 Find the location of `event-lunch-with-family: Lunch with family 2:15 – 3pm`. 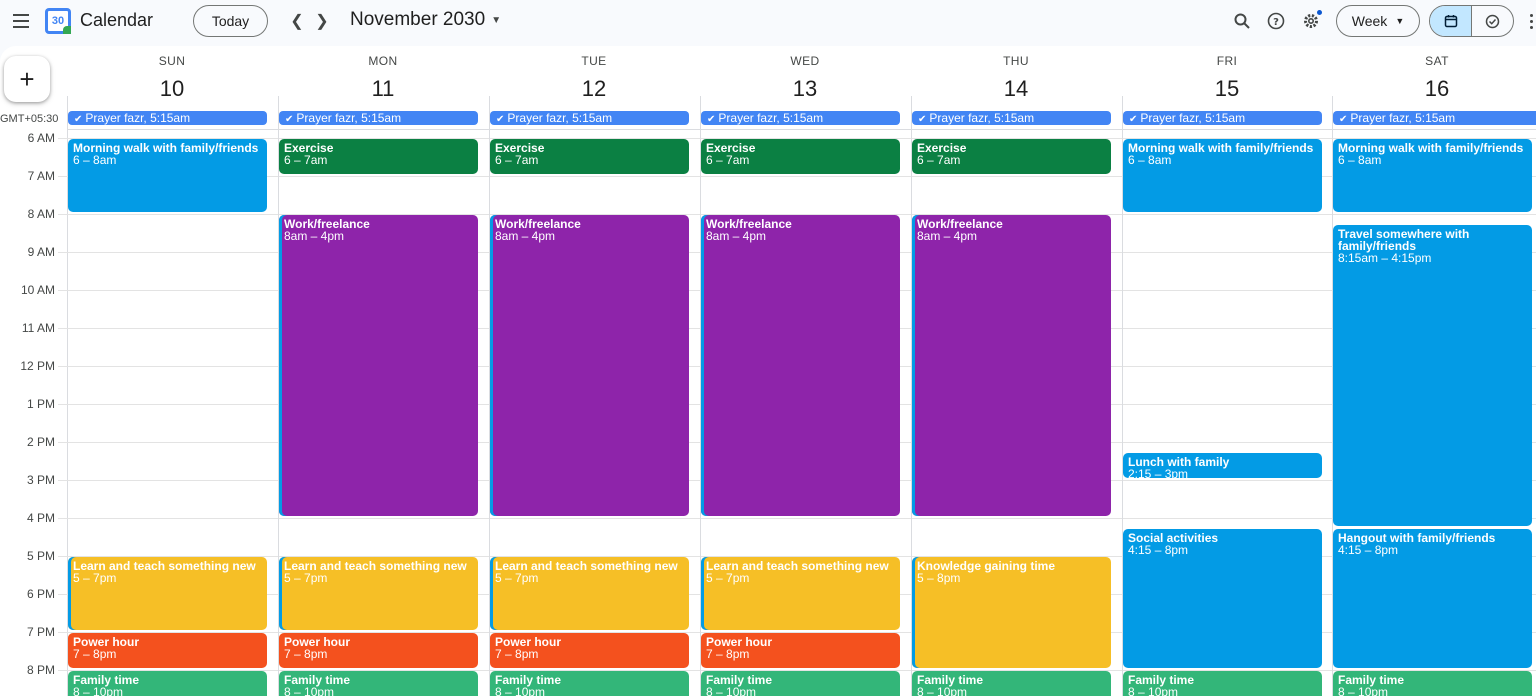

event-lunch-with-family: Lunch with family 2:15 – 3pm is located at coordinates (1222, 465).